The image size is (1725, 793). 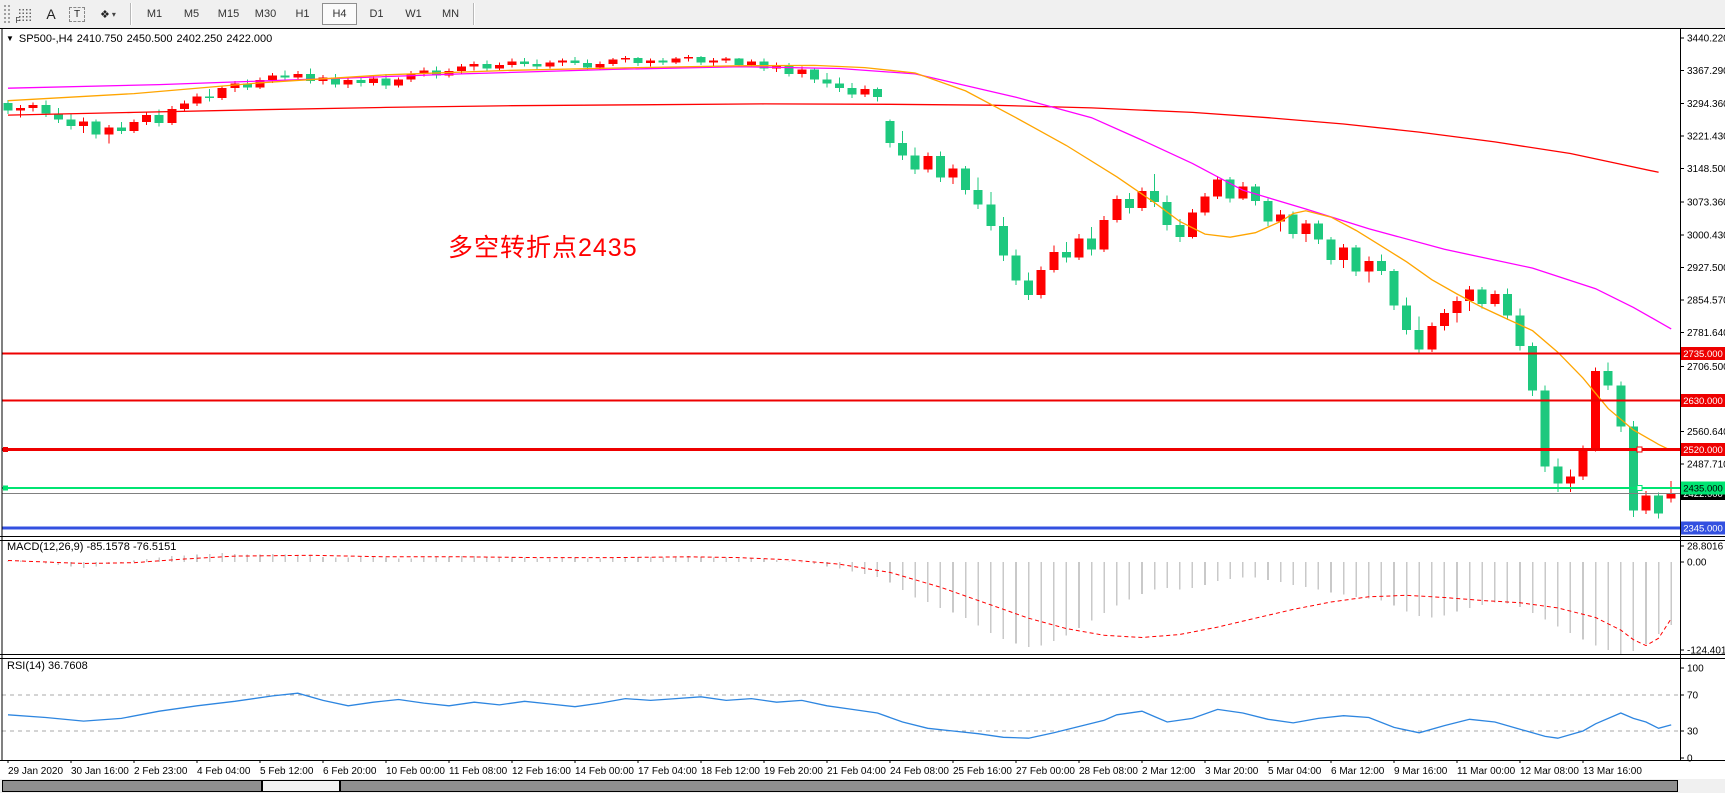 What do you see at coordinates (413, 14) in the screenshot?
I see `tf-button-W1: W1` at bounding box center [413, 14].